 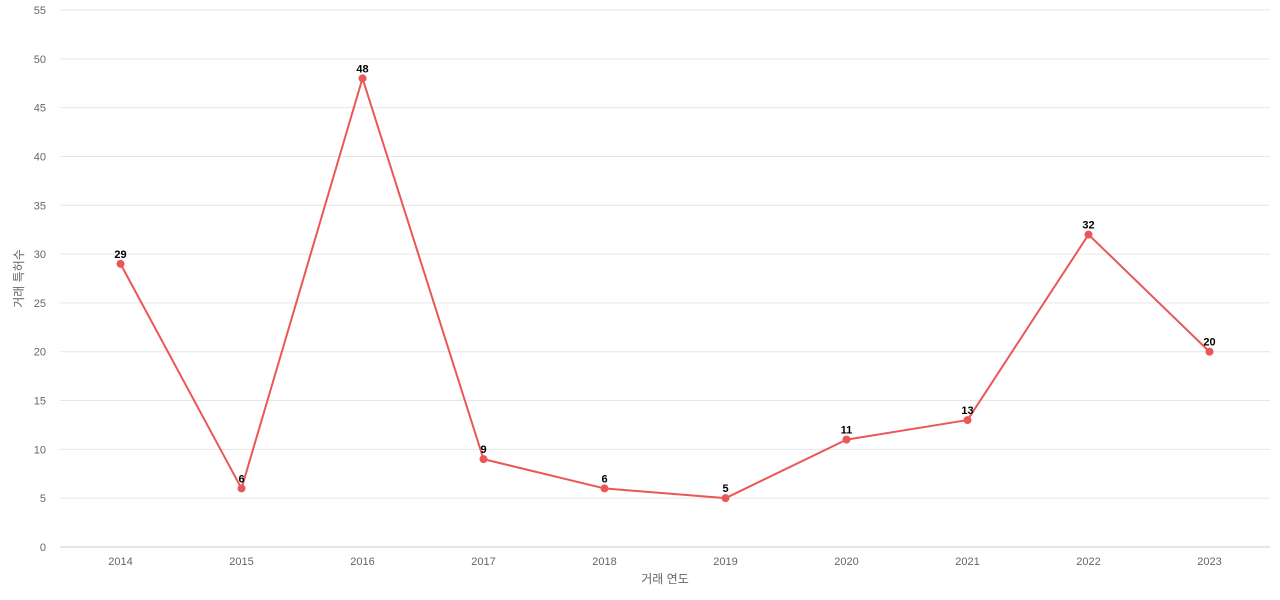 What do you see at coordinates (241, 562) in the screenshot?
I see `x-tick-label: 2015` at bounding box center [241, 562].